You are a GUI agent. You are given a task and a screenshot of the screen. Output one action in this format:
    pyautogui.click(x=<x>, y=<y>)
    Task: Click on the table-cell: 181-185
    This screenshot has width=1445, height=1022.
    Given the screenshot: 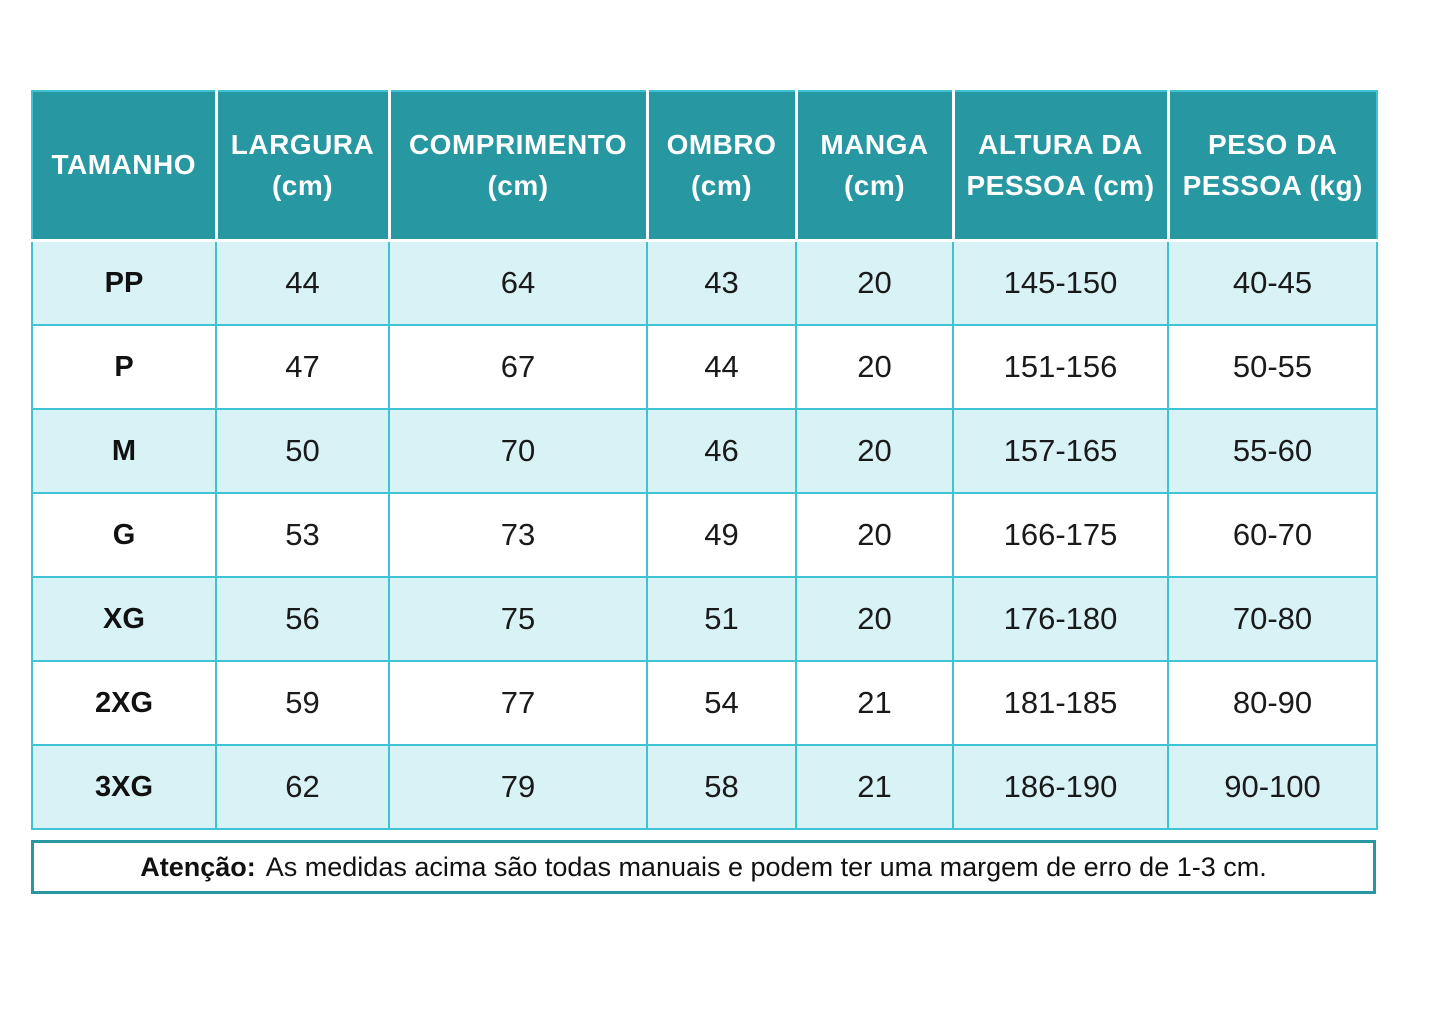 What is the action you would take?
    pyautogui.click(x=1060, y=703)
    